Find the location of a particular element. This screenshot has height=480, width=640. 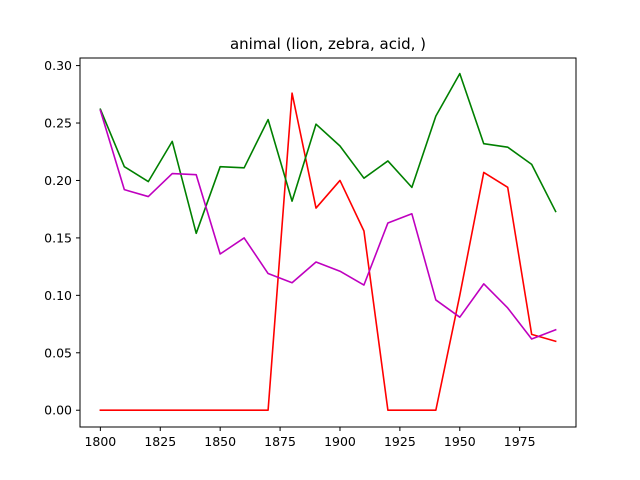

x-tick-label: 1875 is located at coordinates (280, 441).